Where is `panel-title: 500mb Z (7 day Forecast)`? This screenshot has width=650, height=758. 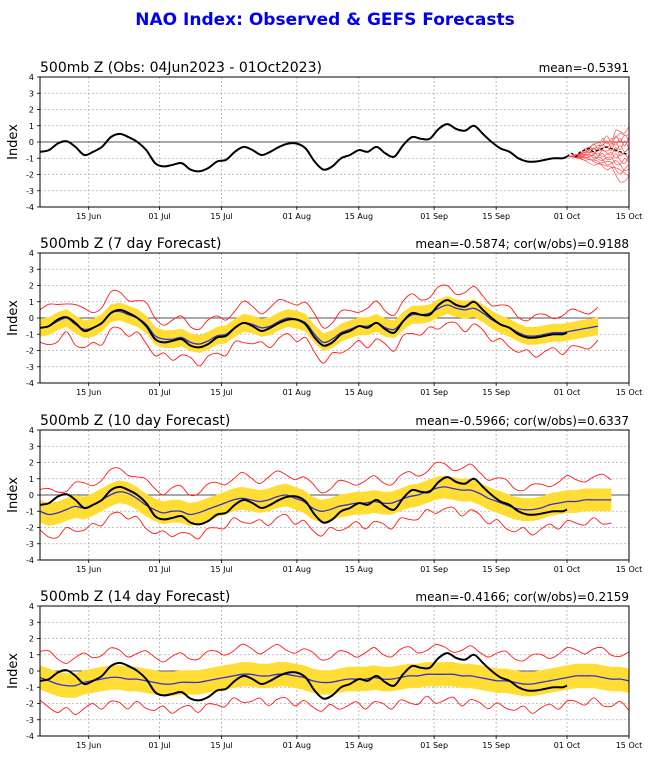
panel-title: 500mb Z (7 day Forecast) is located at coordinates (130, 244).